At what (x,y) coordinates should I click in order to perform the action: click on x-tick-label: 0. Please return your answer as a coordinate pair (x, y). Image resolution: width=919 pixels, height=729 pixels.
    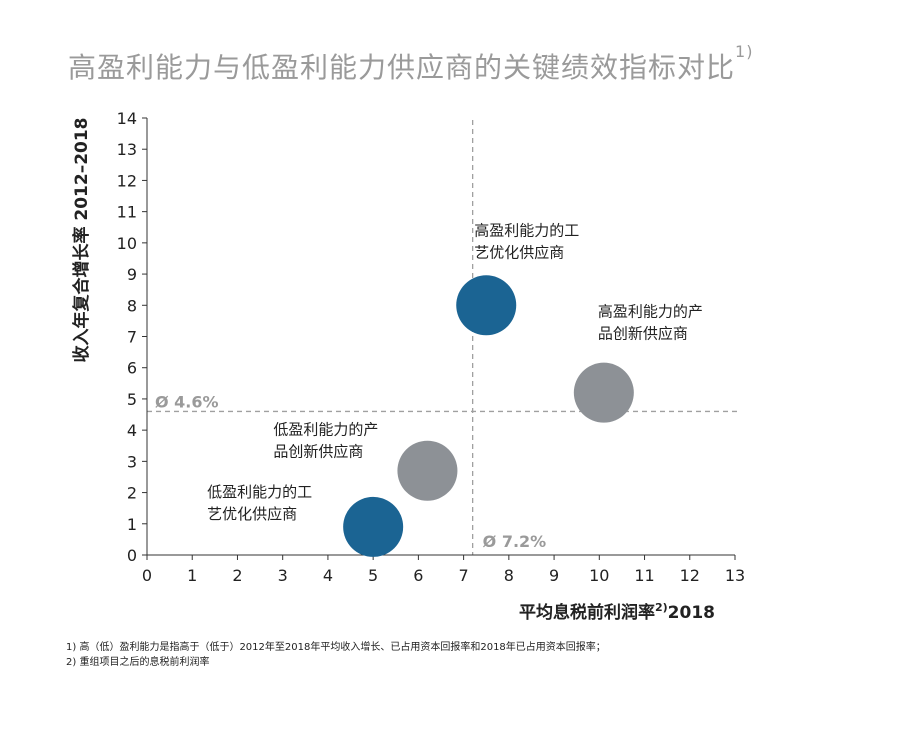
    Looking at the image, I should click on (147, 575).